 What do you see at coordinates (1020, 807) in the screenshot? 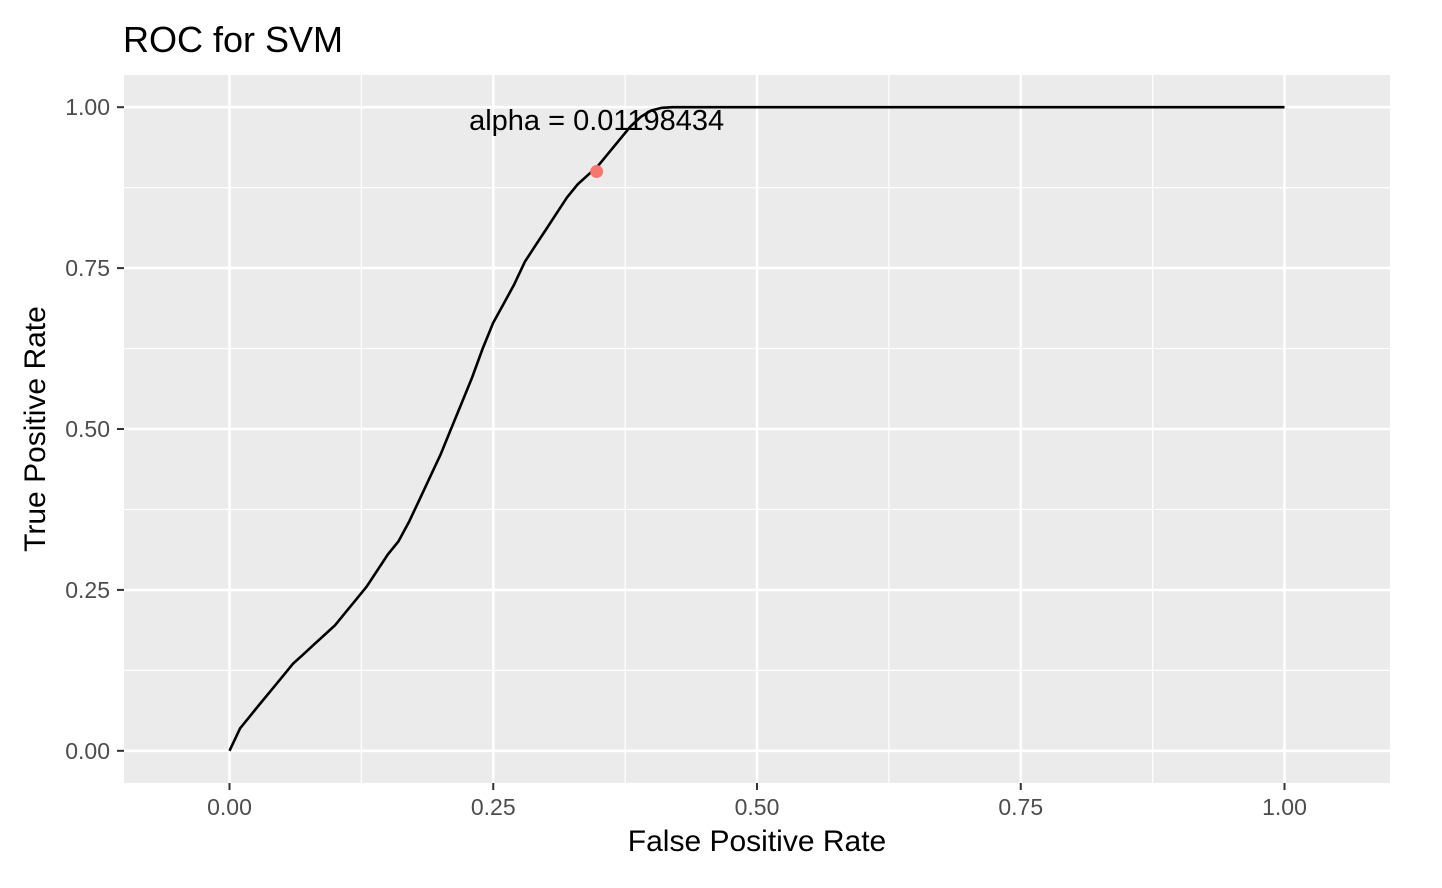
I see `x-tick-label: 0.75` at bounding box center [1020, 807].